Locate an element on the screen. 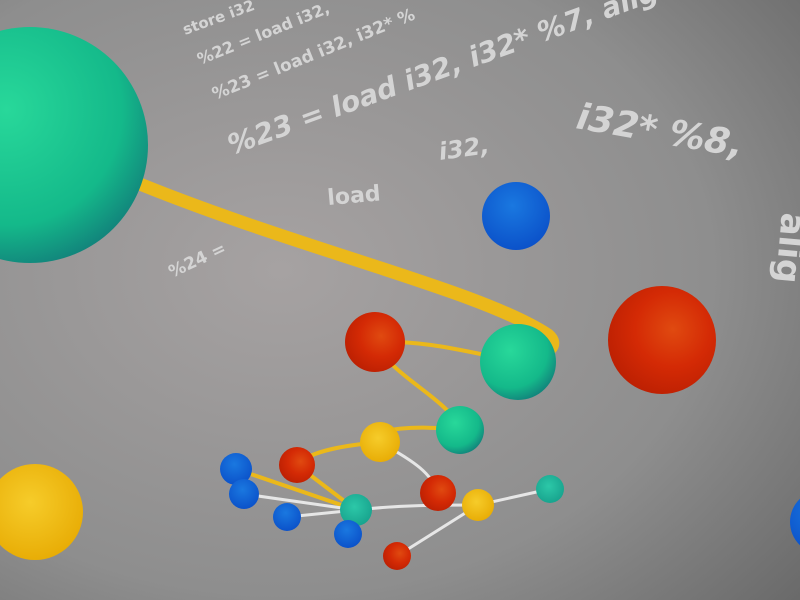  code-text: load is located at coordinates (353, 196).